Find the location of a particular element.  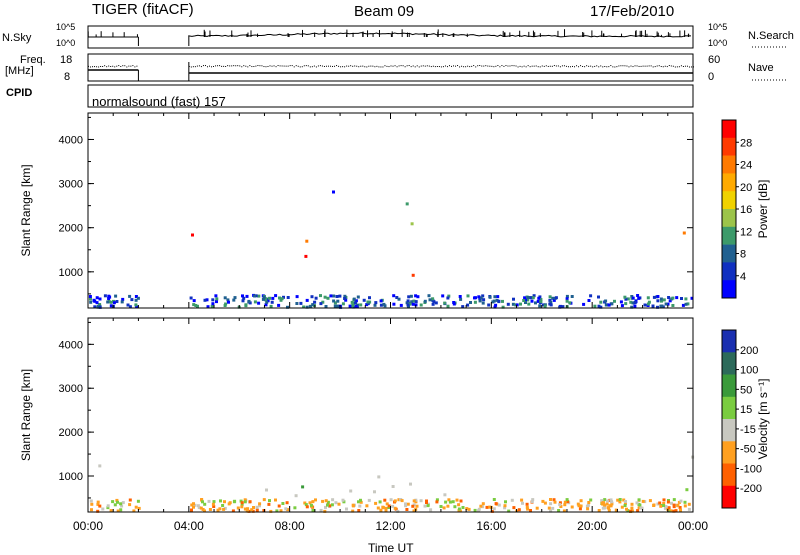

cpid-panel-frame is located at coordinates (390, 96).